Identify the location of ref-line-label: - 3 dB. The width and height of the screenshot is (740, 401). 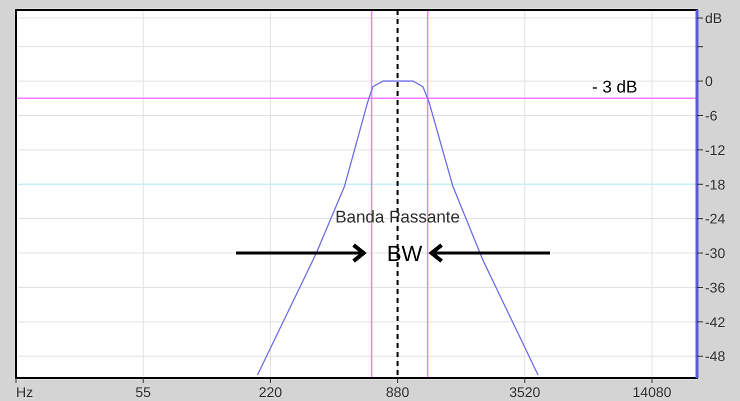
(615, 86).